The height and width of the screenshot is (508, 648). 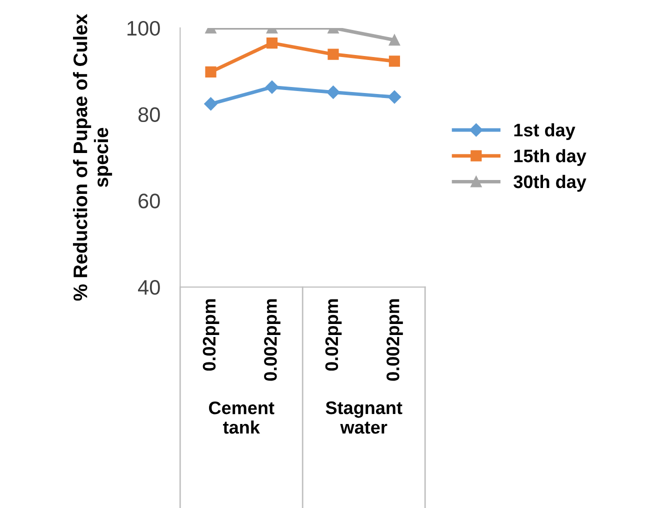 What do you see at coordinates (144, 28) in the screenshot?
I see `y-tick-label: 100` at bounding box center [144, 28].